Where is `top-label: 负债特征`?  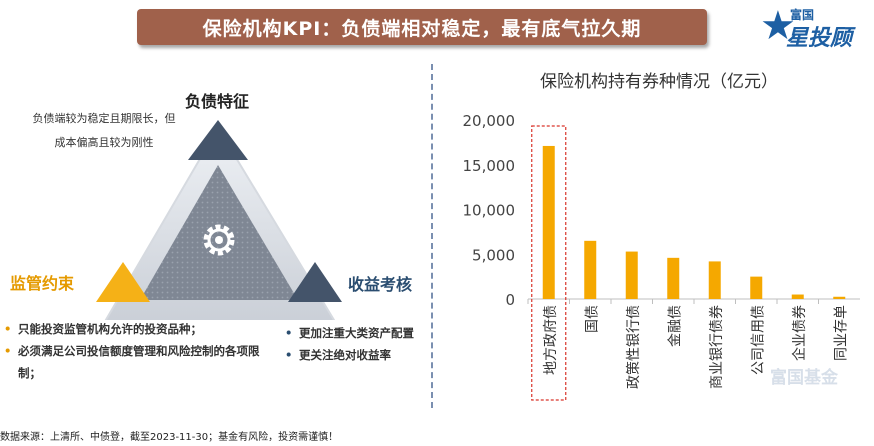 top-label: 负债特征 is located at coordinates (217, 101).